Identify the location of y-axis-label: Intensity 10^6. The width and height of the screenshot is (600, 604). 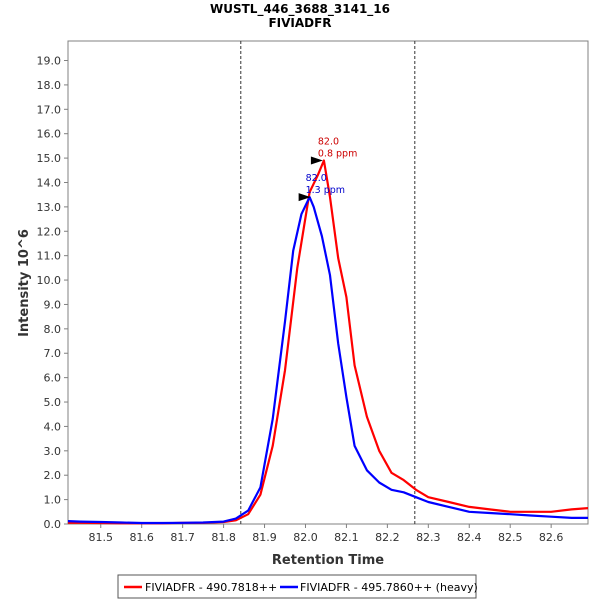
(24, 283).